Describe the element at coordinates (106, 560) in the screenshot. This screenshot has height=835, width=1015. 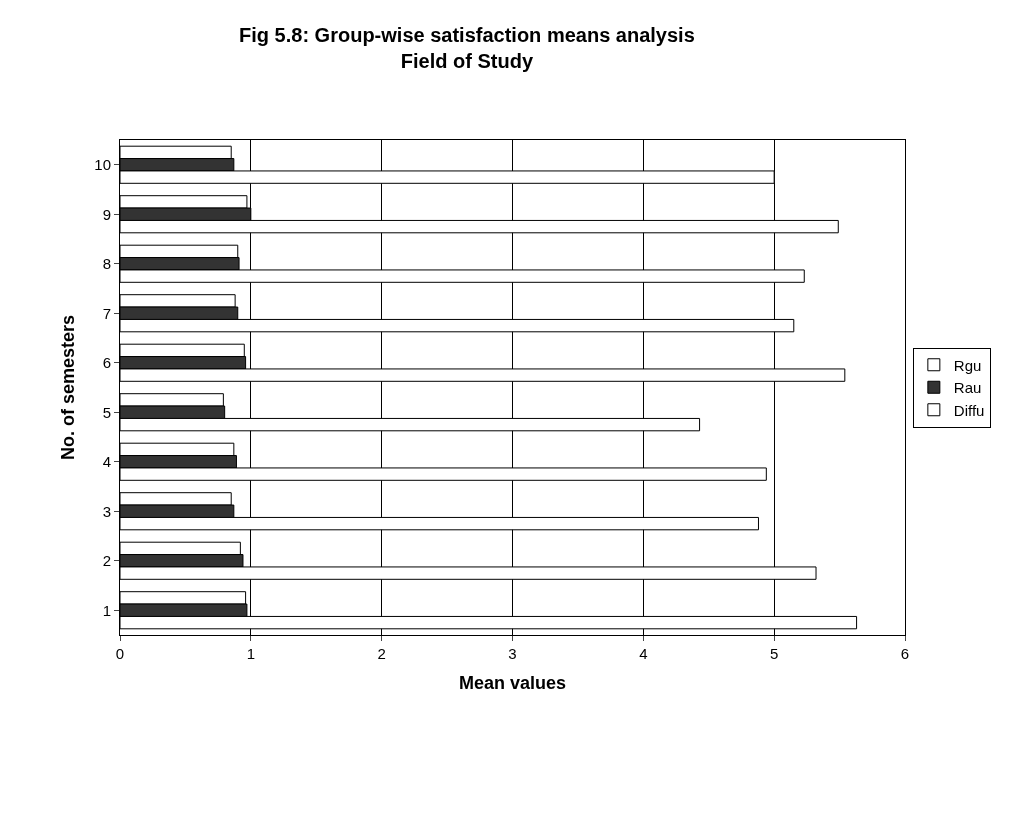
I see `y-tick-label: 2` at that location.